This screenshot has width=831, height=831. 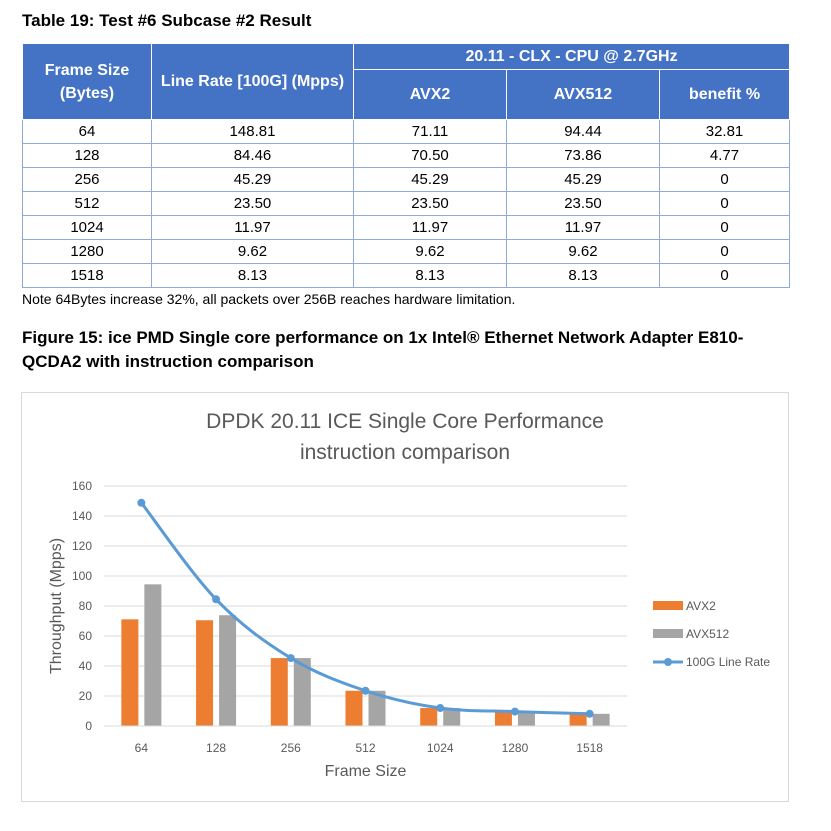 What do you see at coordinates (583, 179) in the screenshot?
I see `cell-avx512: 45.29` at bounding box center [583, 179].